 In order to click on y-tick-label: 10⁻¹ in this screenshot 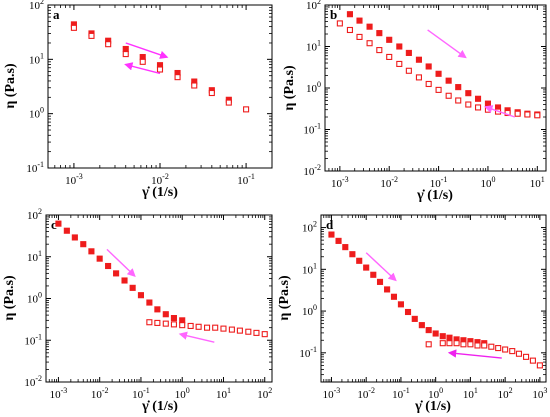, I will do `click(33, 339)`.